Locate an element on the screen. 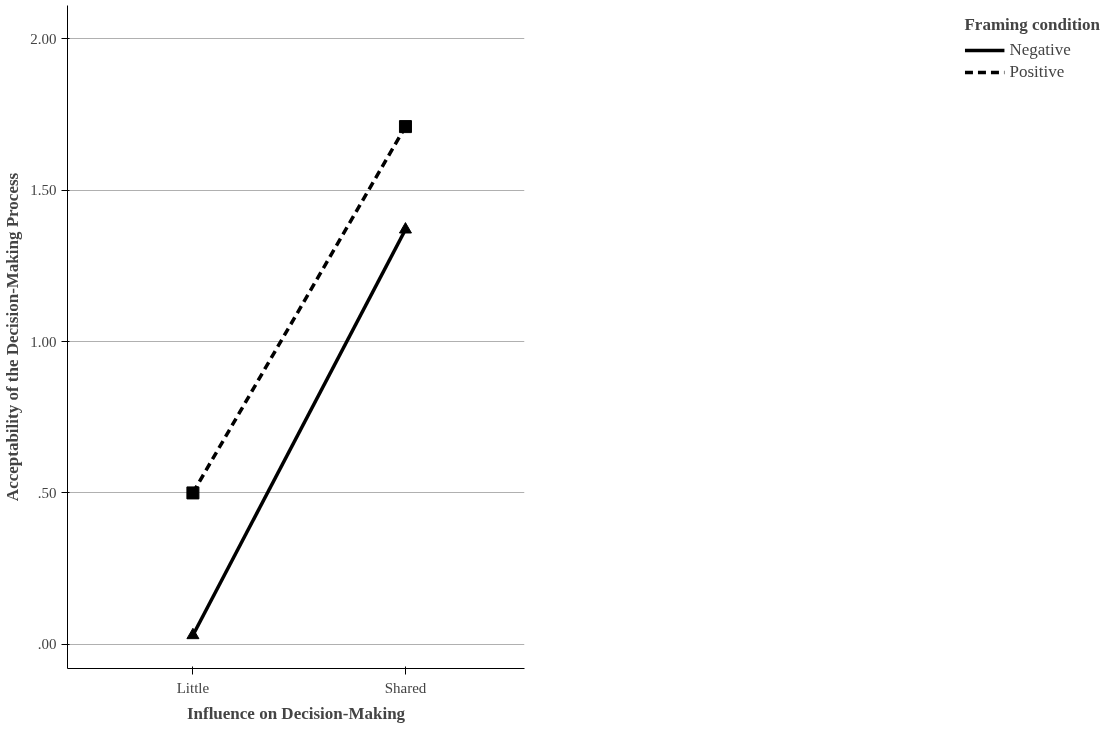  x-axis-title: Influence on Decision-Making is located at coordinates (296, 713).